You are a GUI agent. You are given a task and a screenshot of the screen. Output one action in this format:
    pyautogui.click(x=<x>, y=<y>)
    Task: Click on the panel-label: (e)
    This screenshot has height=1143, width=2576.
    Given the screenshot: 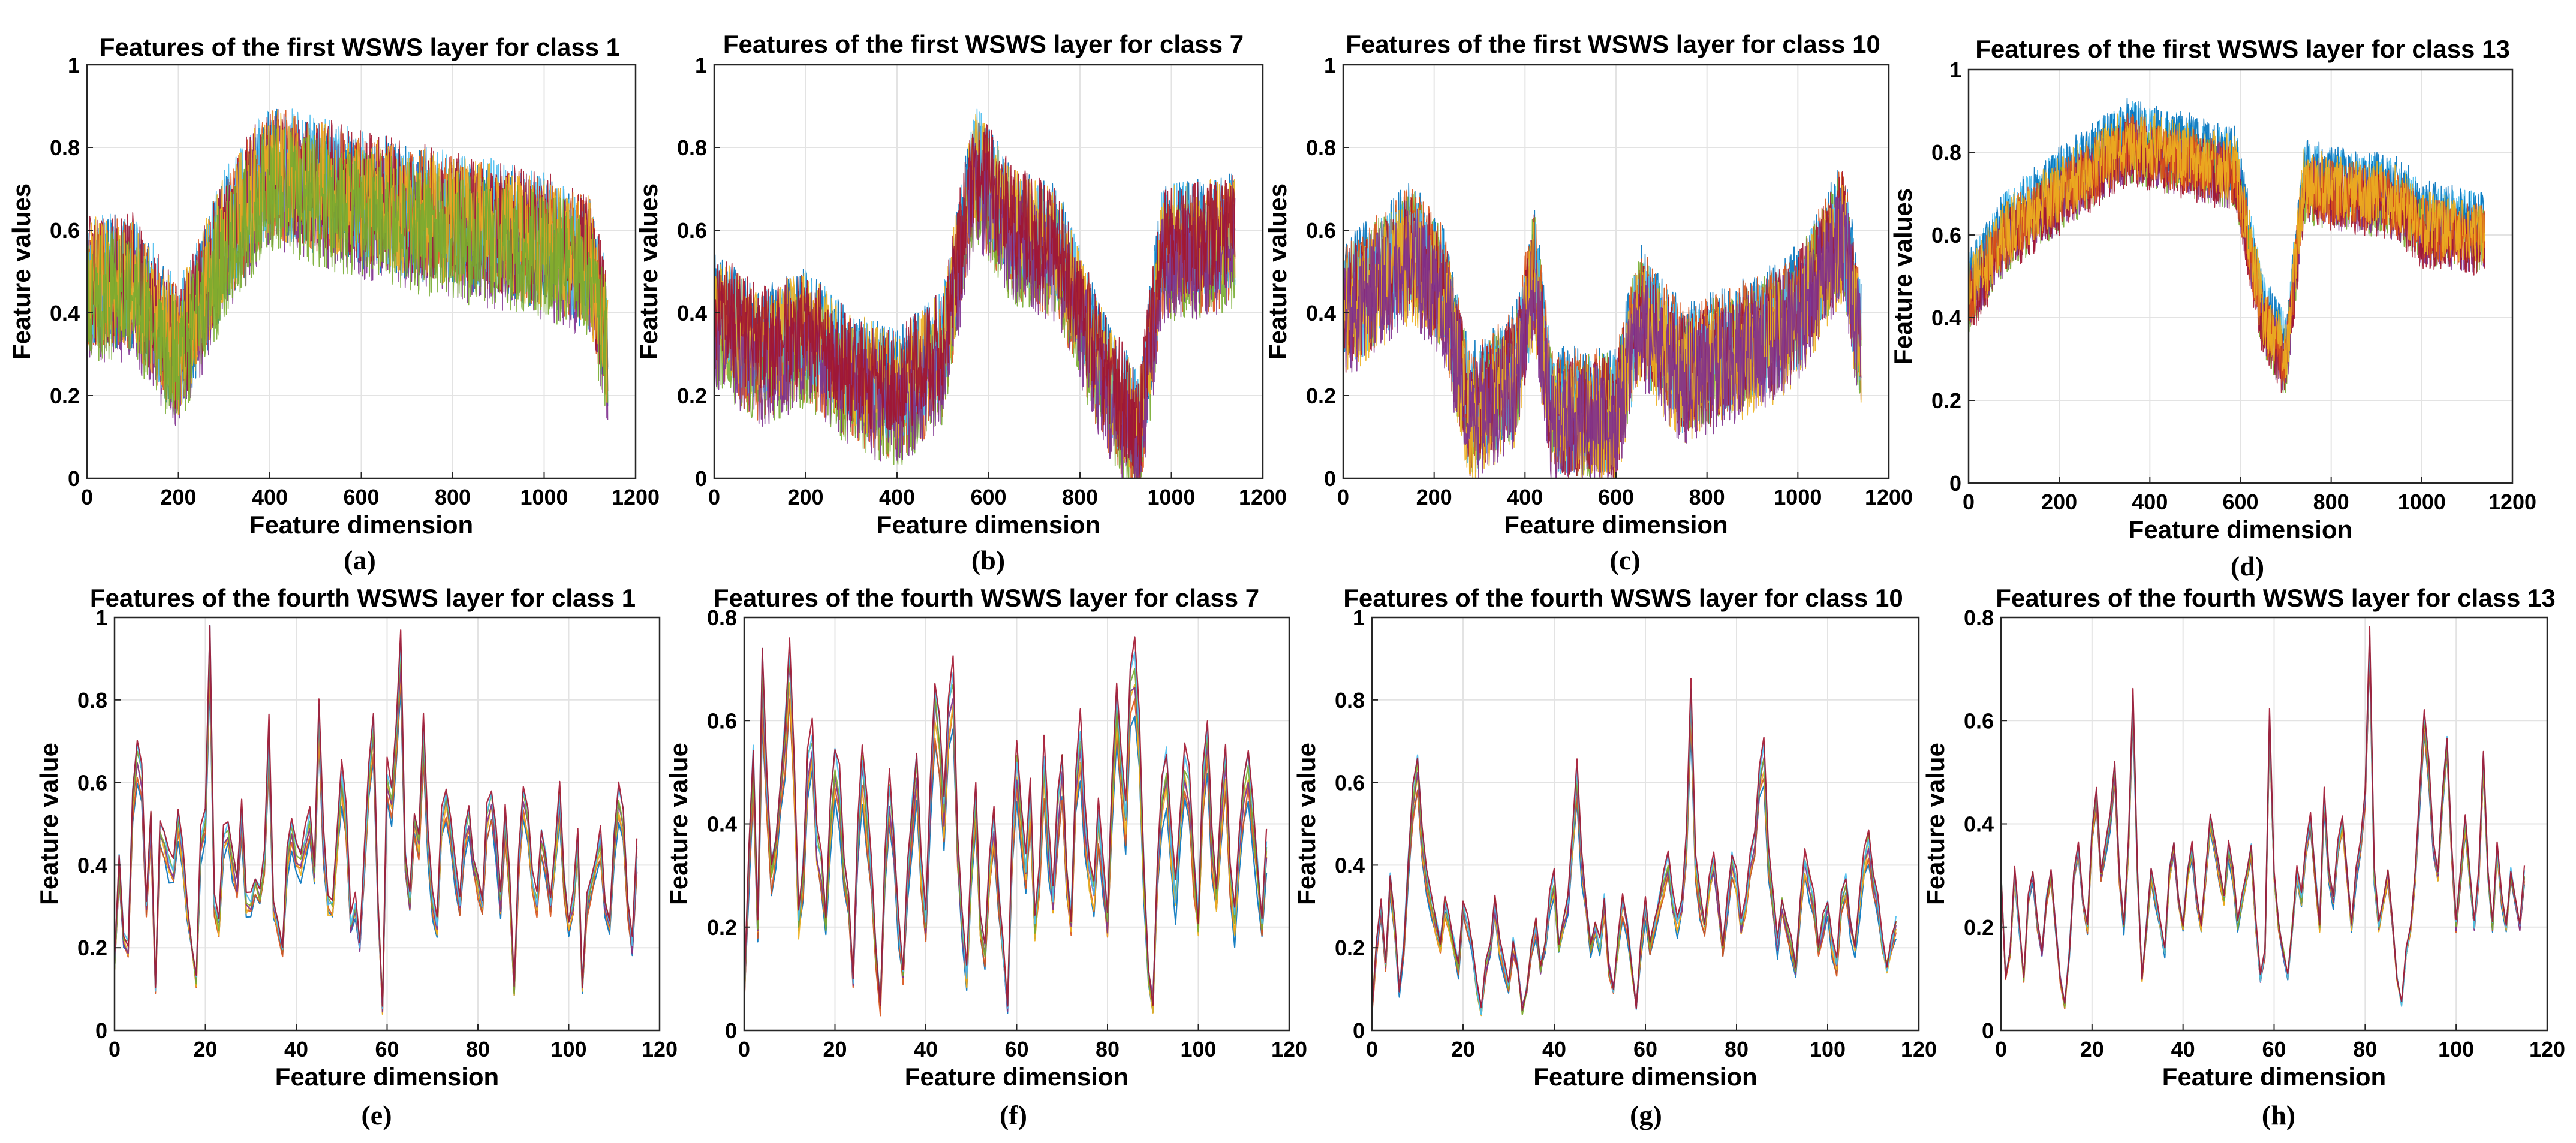 What is the action you would take?
    pyautogui.click(x=376, y=1115)
    